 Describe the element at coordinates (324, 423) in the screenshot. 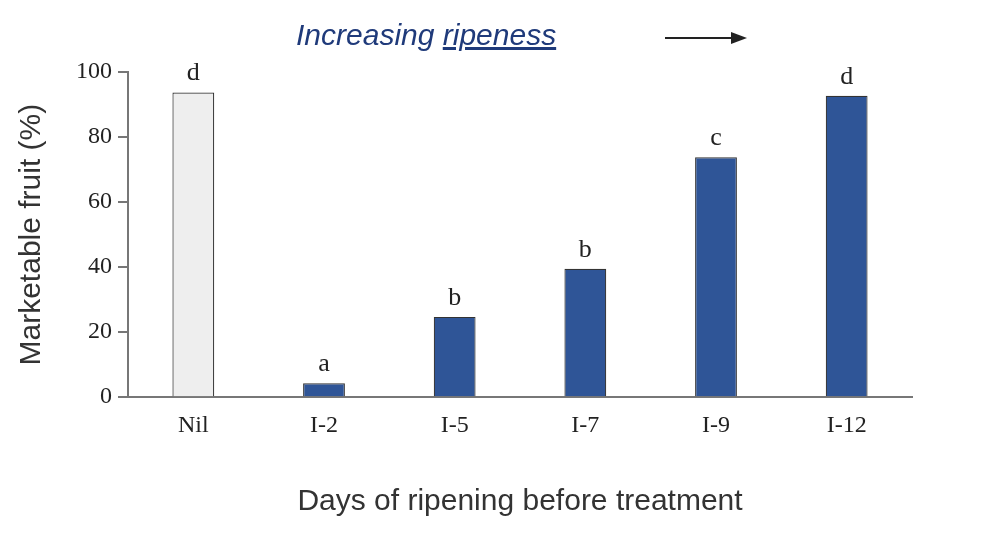

I see `x-tick-label: I-2` at that location.